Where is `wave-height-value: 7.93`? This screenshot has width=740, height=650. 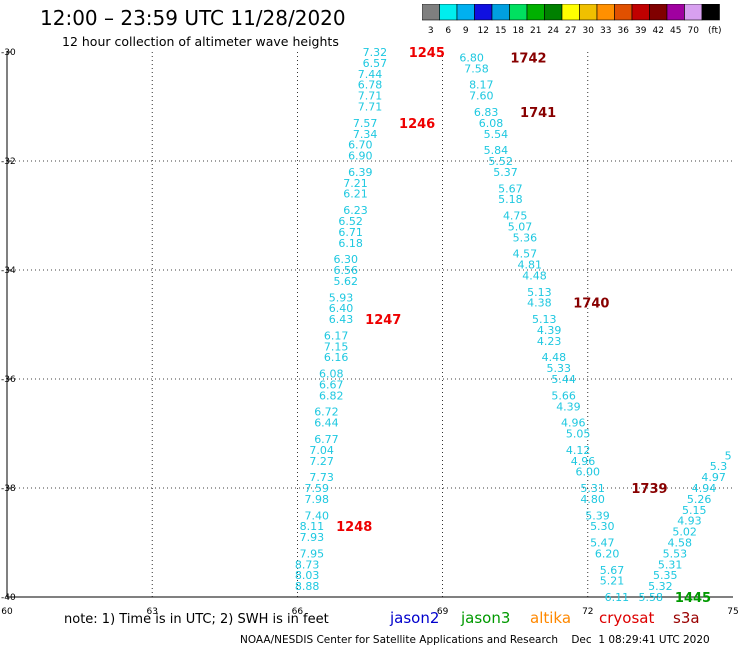 wave-height-value: 7.93 is located at coordinates (312, 537).